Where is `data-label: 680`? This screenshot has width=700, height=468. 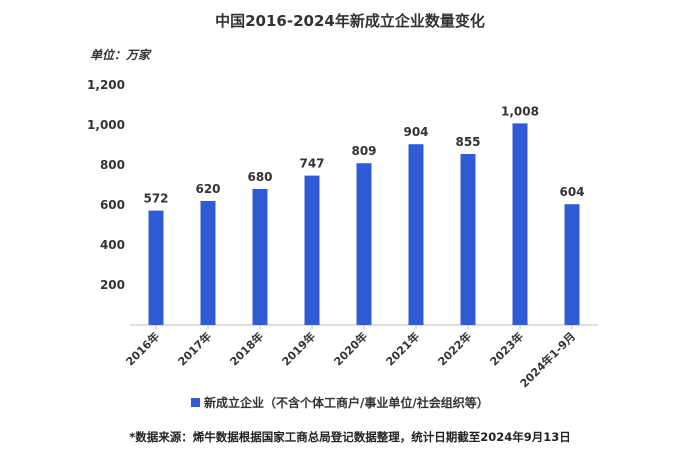 data-label: 680 is located at coordinates (259, 177).